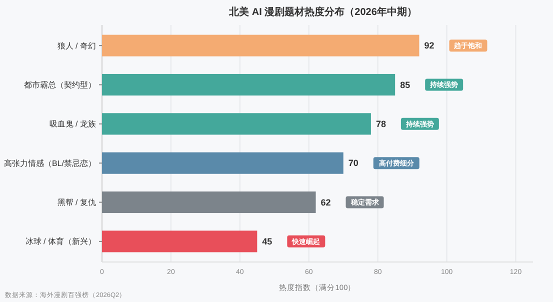  Describe the element at coordinates (76, 203) in the screenshot. I see `y-tick-label: 黑帮 / 复仇` at that location.